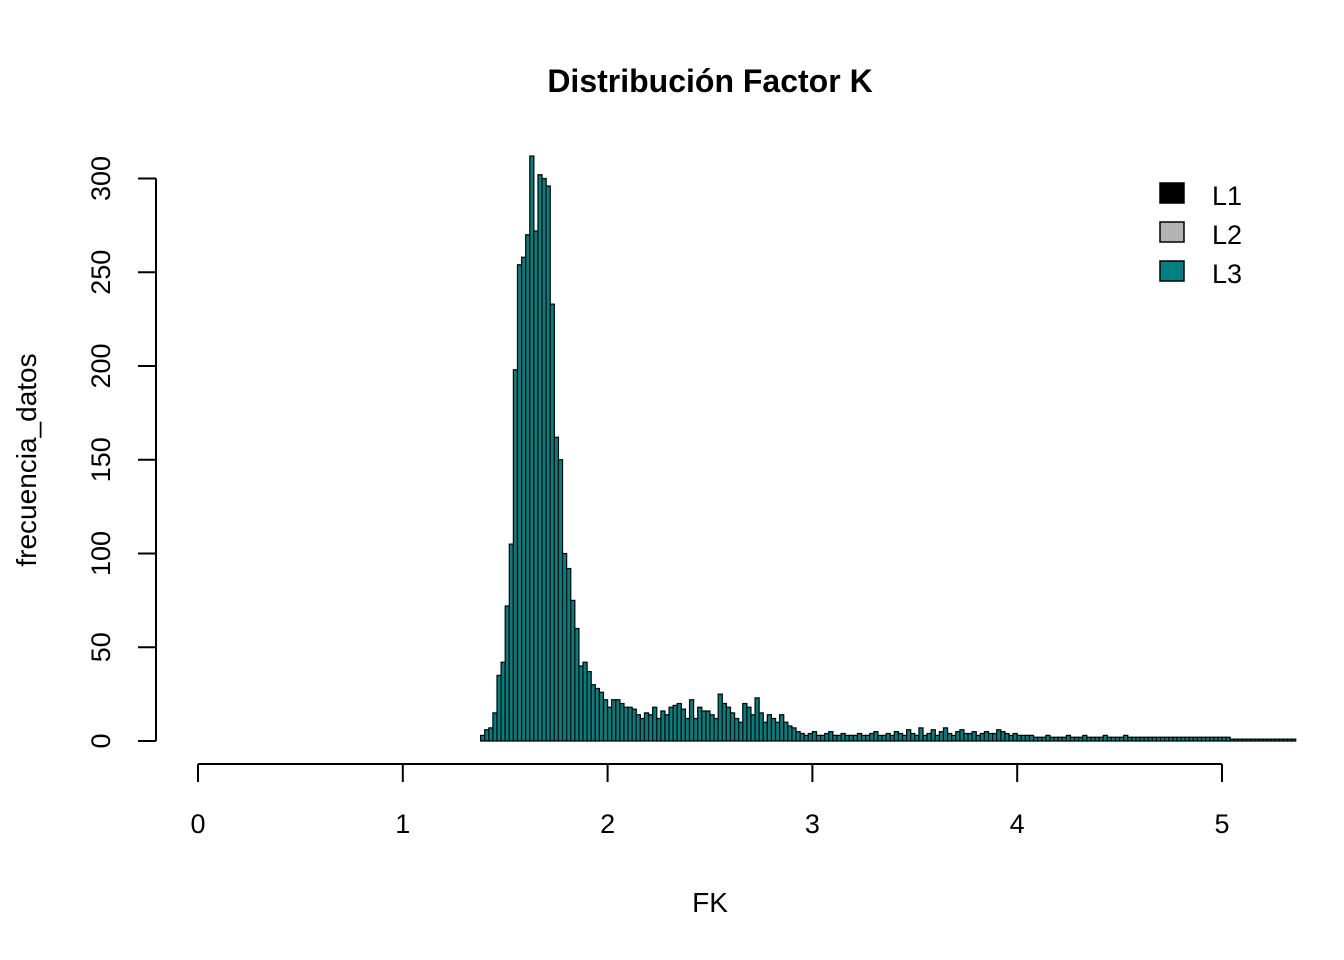 This screenshot has height=960, width=1344. Describe the element at coordinates (101, 178) in the screenshot. I see `y-tick-label: 300` at that location.